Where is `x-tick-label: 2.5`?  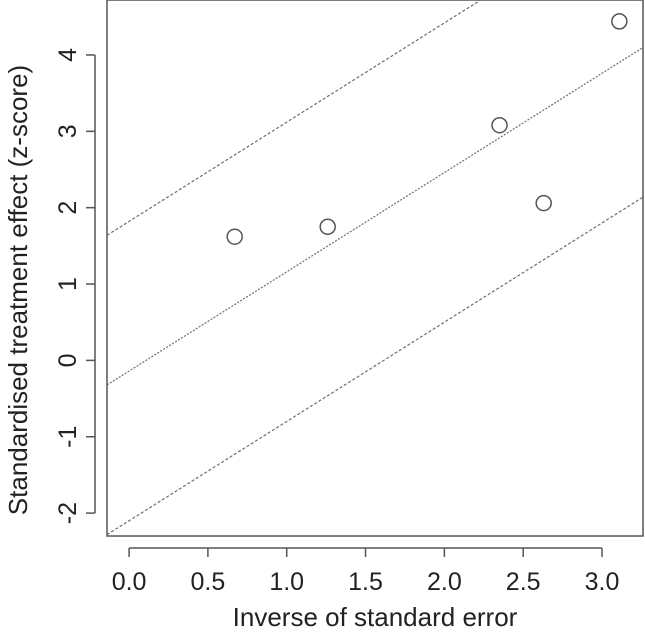
x-tick-label: 2.5 is located at coordinates (523, 582).